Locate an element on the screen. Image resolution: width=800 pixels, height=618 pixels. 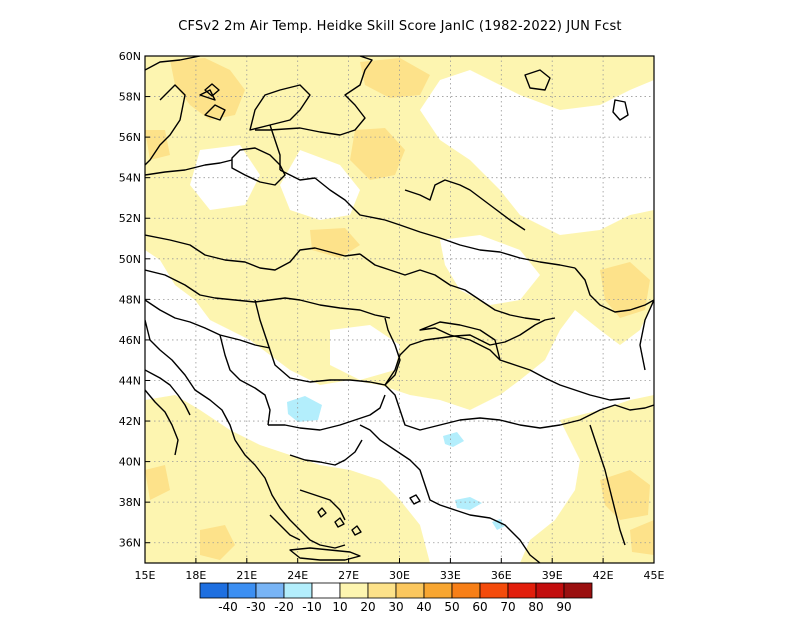
latitude-tick-label: 58N is located at coordinates (130, 97).